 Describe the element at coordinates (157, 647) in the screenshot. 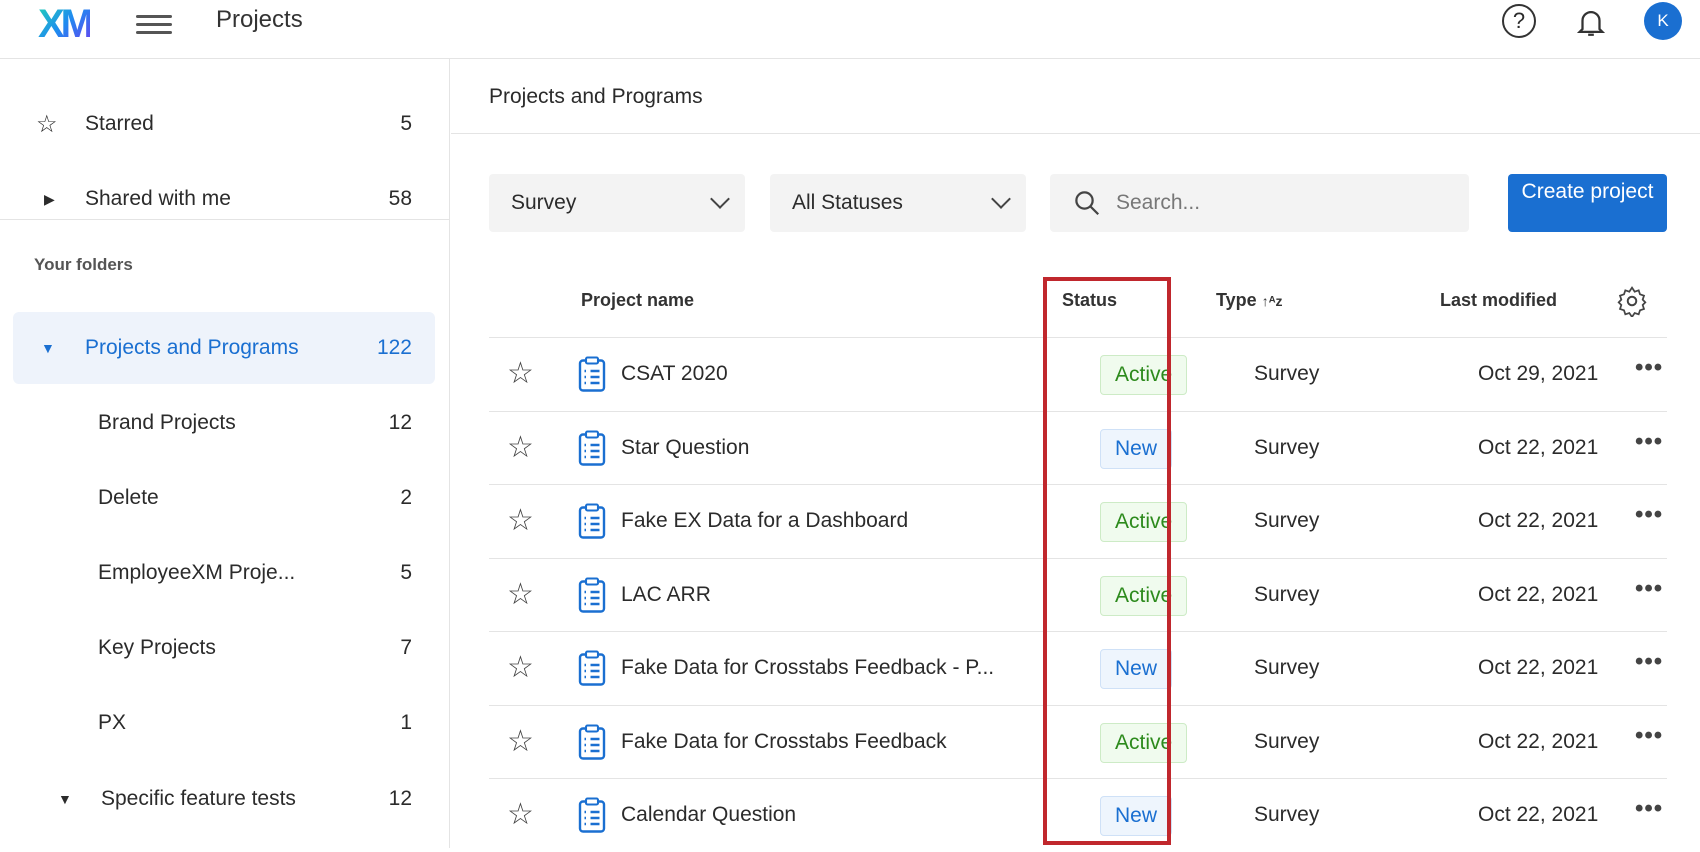

I see `sidebar-item-label: Key Projects` at that location.